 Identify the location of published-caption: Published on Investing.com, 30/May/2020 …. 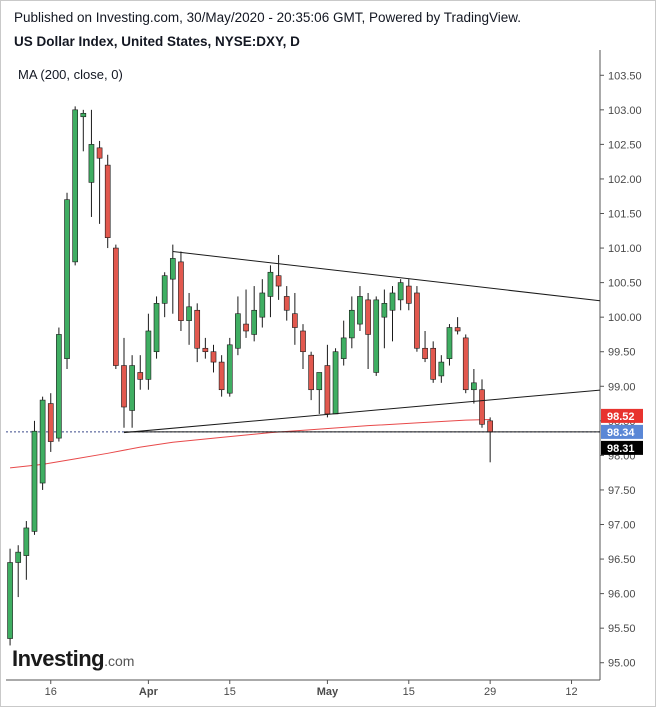
(268, 17).